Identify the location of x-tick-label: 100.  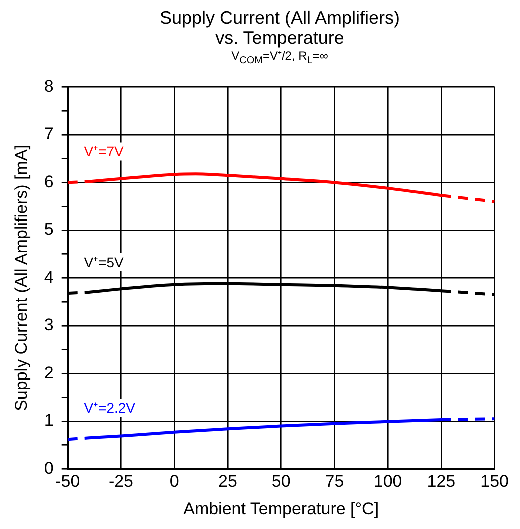
(388, 482).